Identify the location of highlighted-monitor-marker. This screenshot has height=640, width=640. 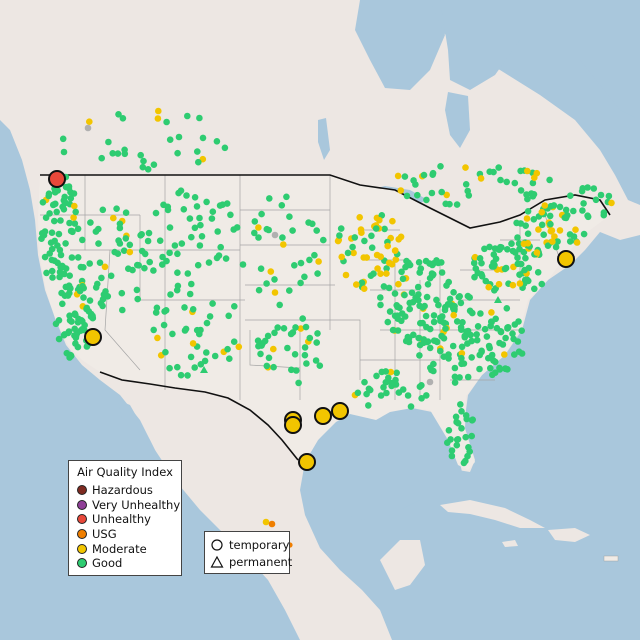
(293, 425).